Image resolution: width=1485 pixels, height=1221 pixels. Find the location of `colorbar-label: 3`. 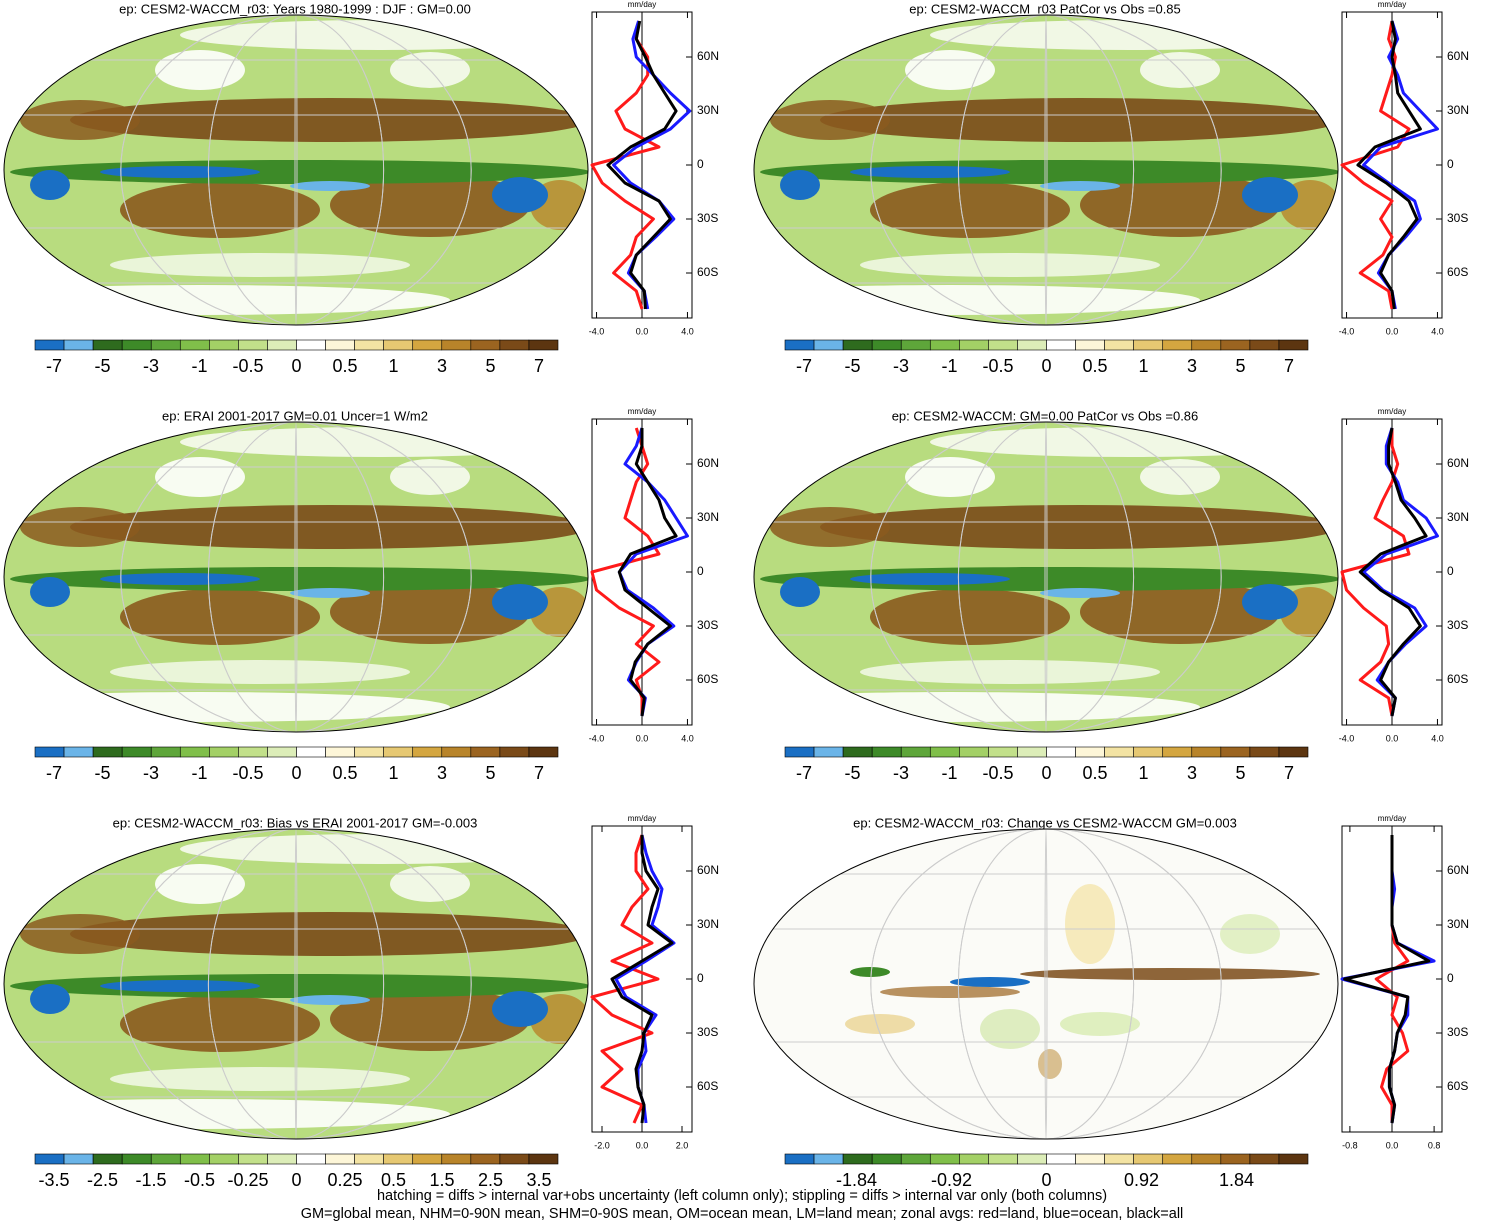

colorbar-label: 3 is located at coordinates (442, 773).